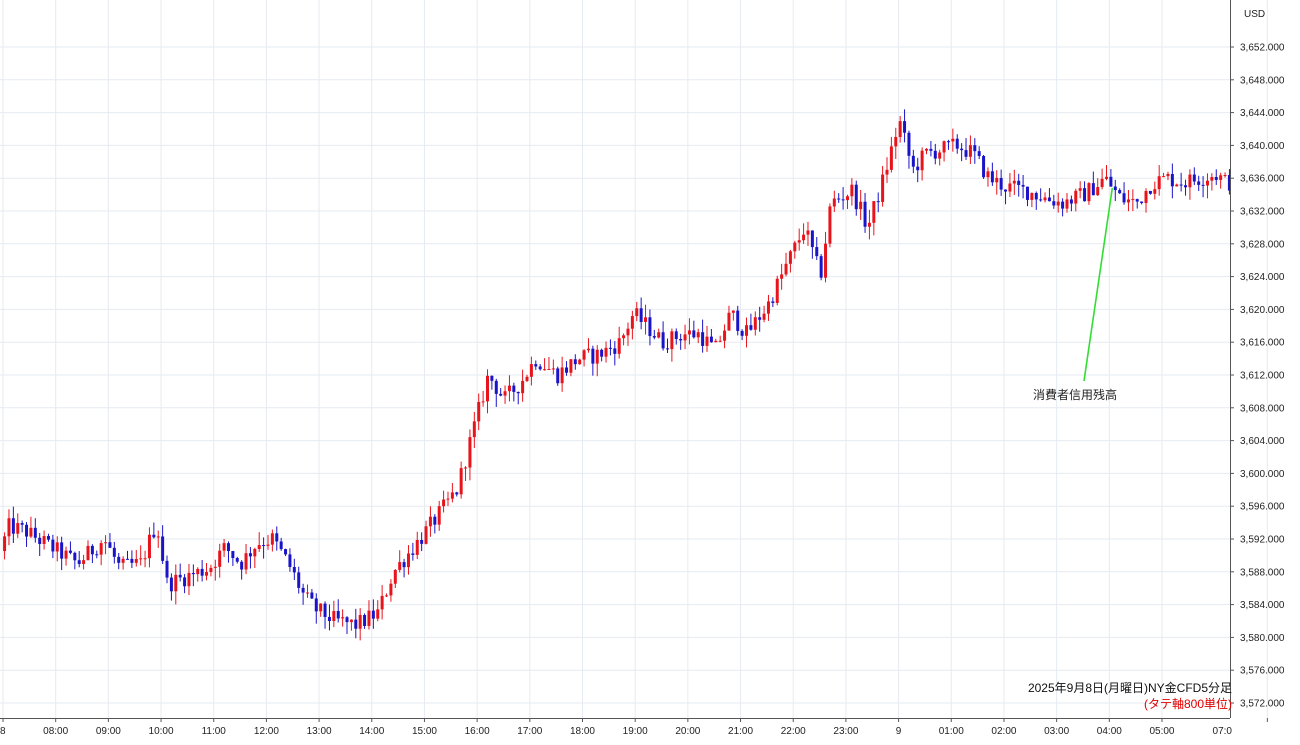  I want to click on y-tick-label: 3,596.000, so click(1262, 507).